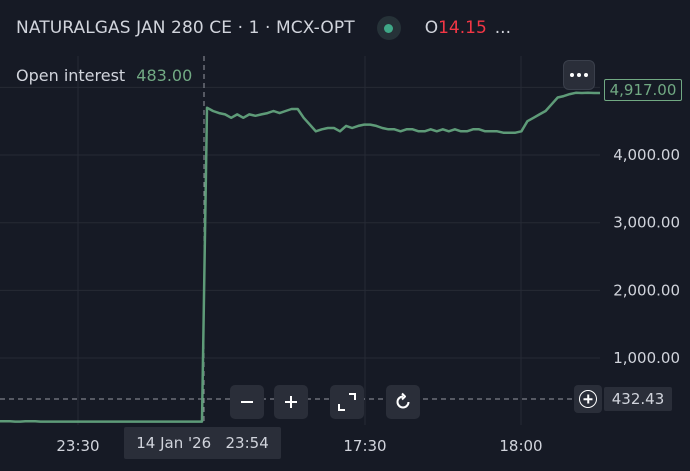  Describe the element at coordinates (646, 358) in the screenshot. I see `y-tick-label: 1,000.00` at that location.